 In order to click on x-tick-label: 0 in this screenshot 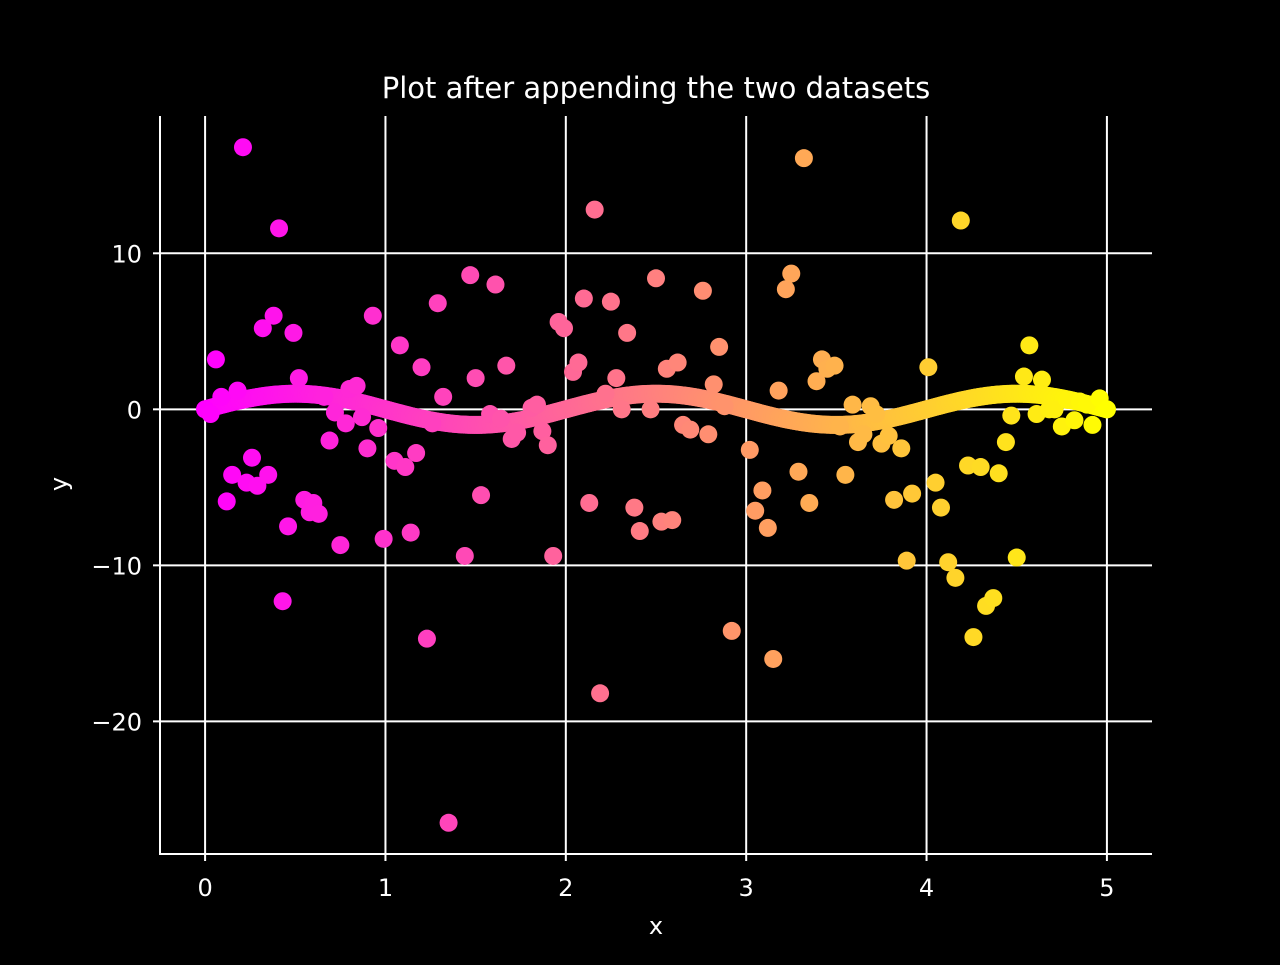, I will do `click(204, 888)`.